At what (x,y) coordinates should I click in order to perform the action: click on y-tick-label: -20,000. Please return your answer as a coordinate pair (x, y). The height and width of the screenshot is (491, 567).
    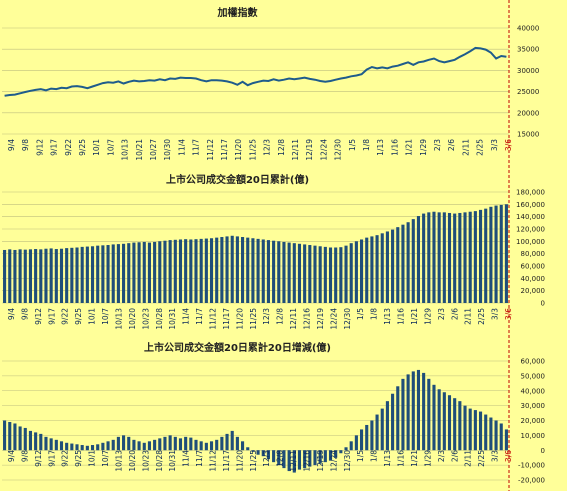
    Looking at the image, I should click on (531, 481).